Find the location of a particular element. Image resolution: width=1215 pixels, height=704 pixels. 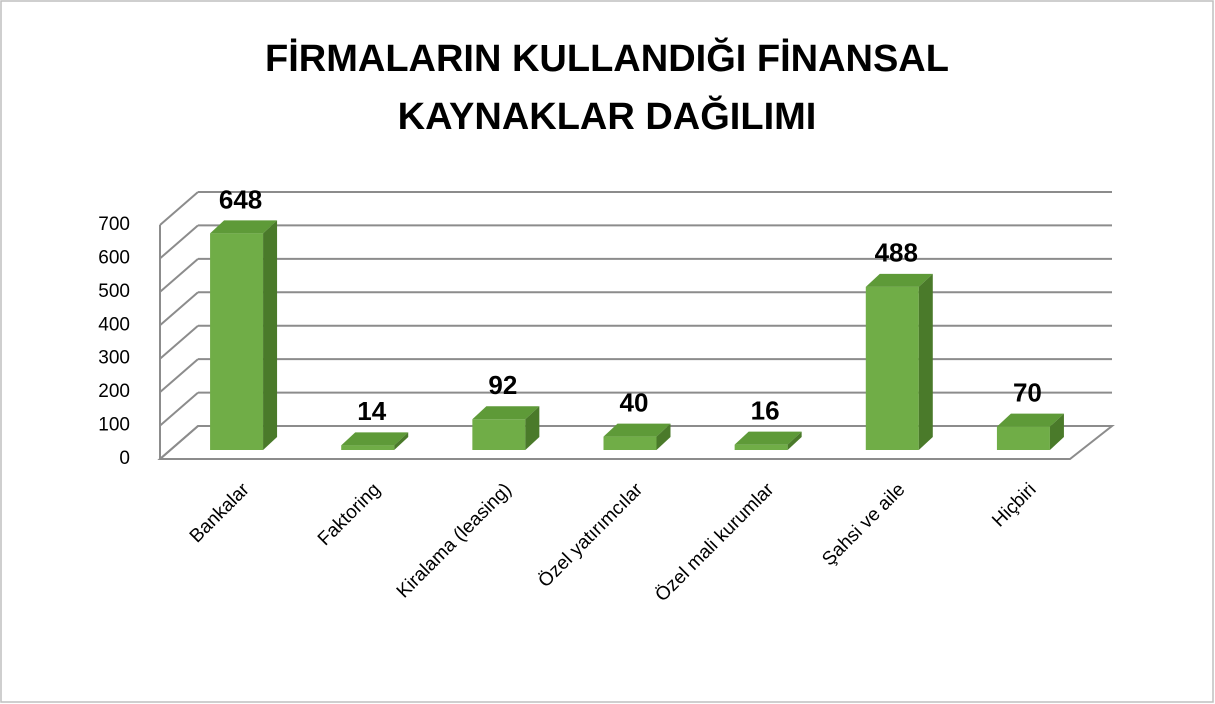

data-label: 648 is located at coordinates (240, 199).